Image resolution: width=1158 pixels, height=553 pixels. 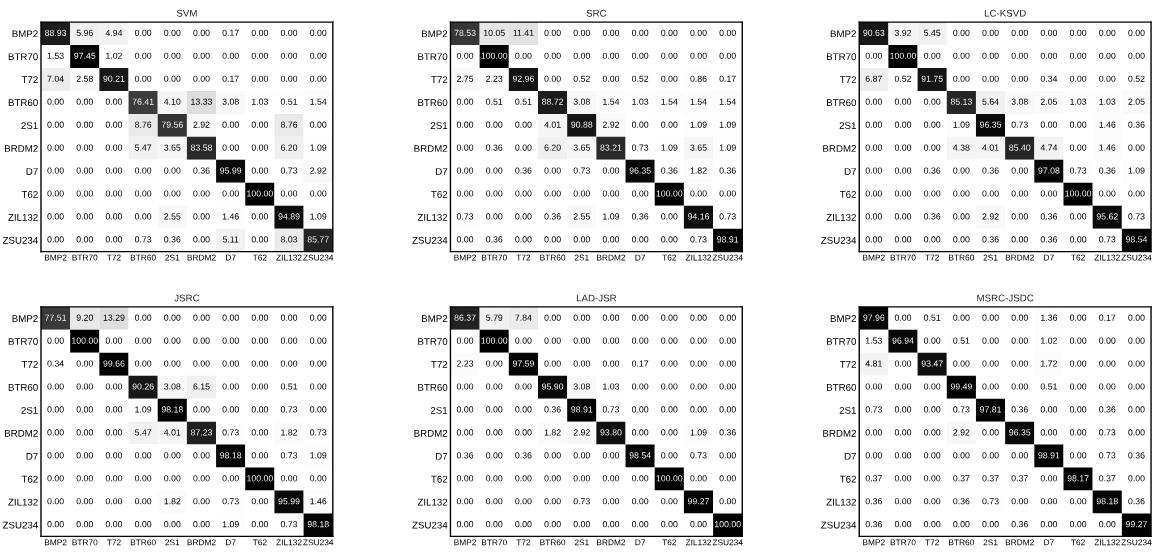 What do you see at coordinates (698, 542) in the screenshot?
I see `x-tick-label: ZIL132` at bounding box center [698, 542].